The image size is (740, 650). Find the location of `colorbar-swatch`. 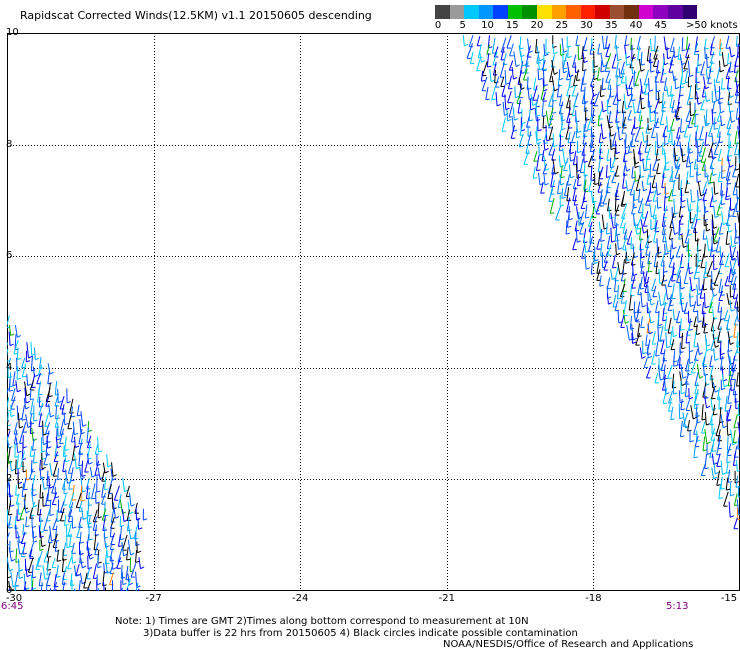

colorbar-swatch is located at coordinates (544, 12).